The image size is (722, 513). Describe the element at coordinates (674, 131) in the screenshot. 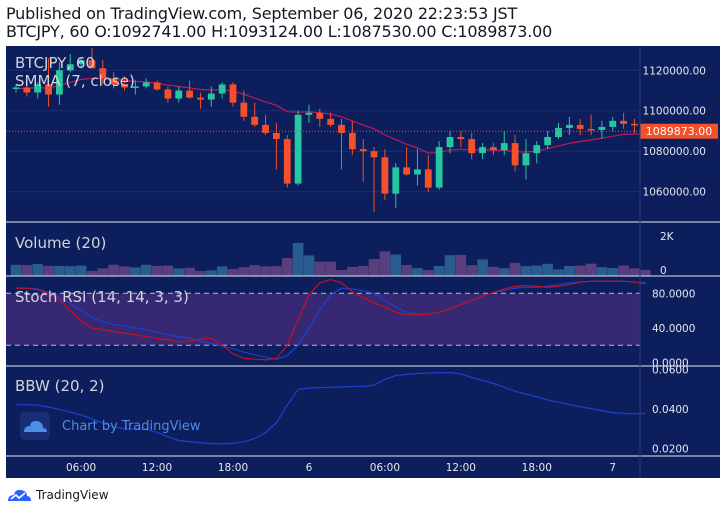

I see `price-axis: 1120000.00 1100000.00 1080000.00 1060000.00` at that location.